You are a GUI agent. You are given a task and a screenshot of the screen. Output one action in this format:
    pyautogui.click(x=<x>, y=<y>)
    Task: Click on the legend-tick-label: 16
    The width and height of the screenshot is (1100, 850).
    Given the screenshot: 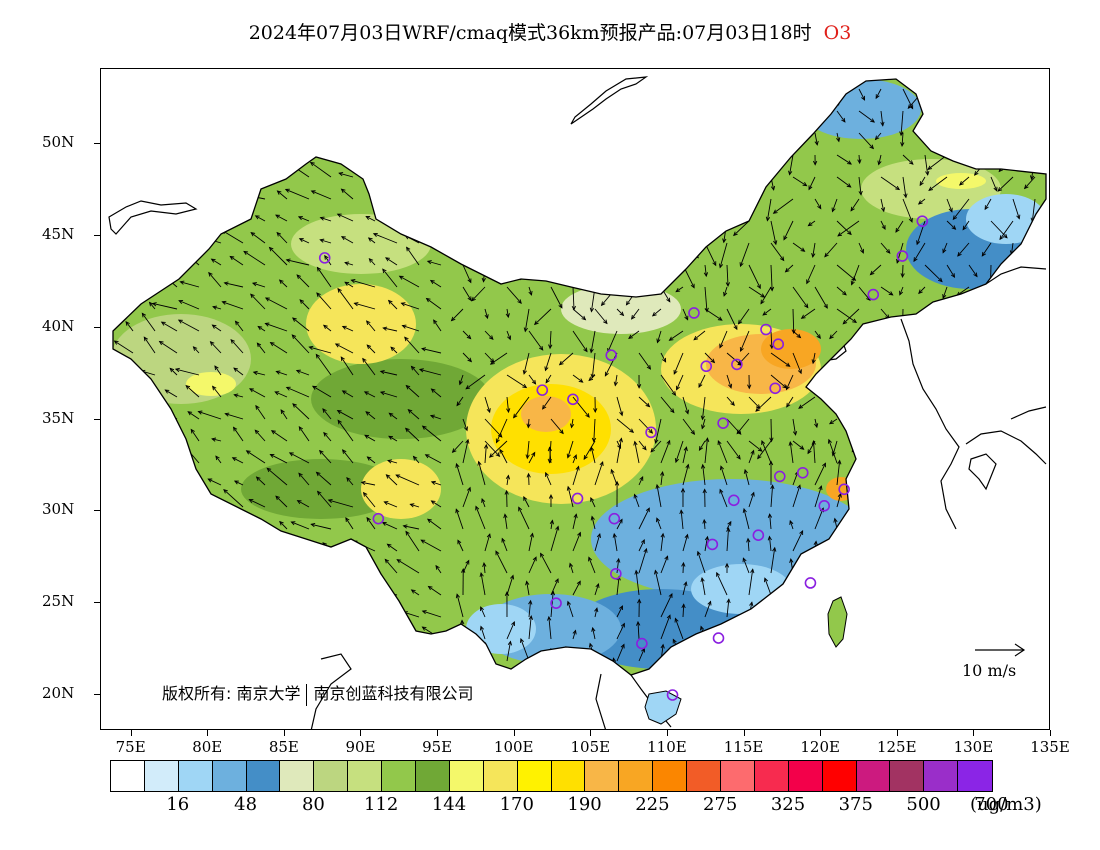 What is the action you would take?
    pyautogui.click(x=178, y=804)
    